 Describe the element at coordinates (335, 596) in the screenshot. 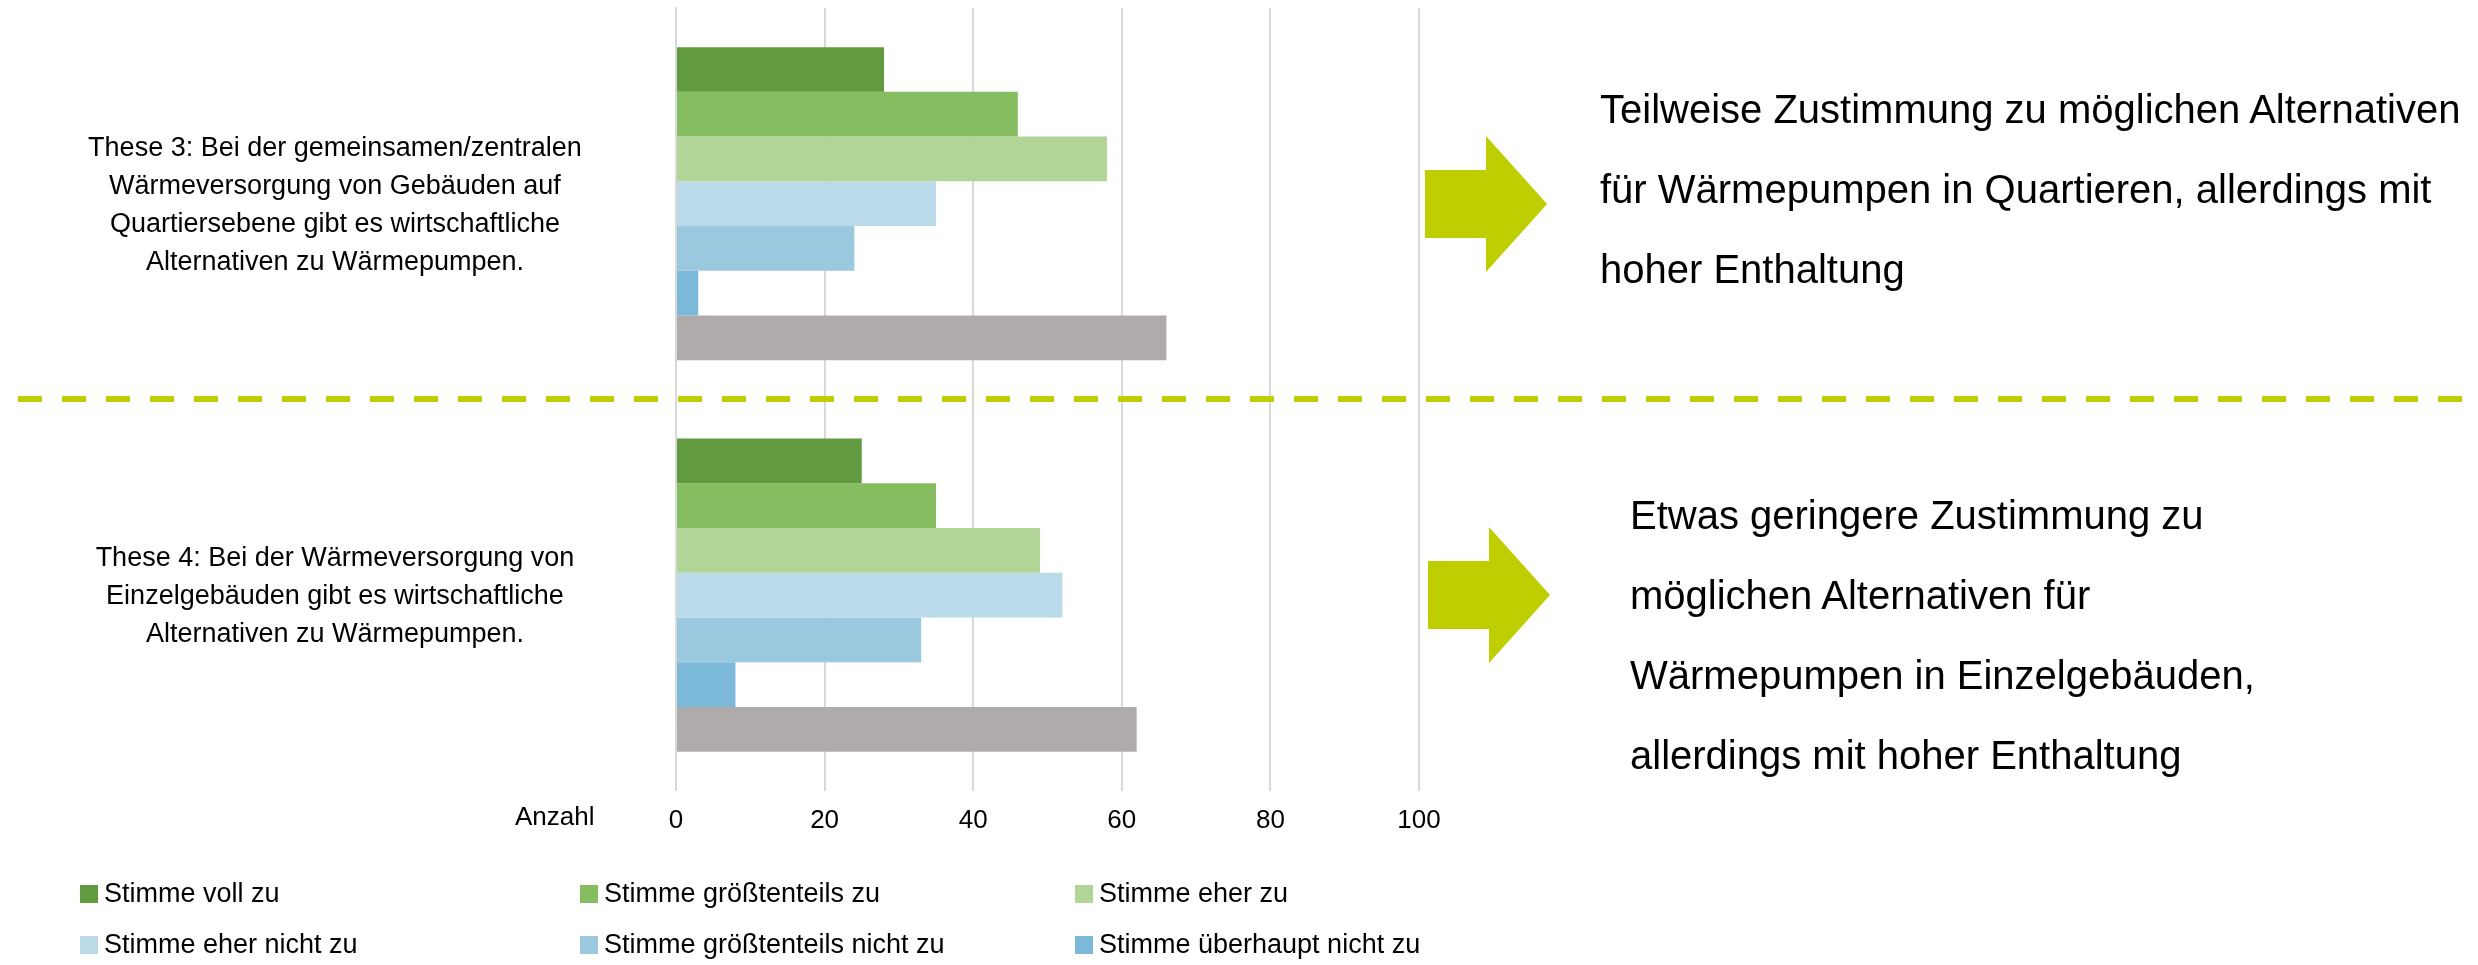

I see `y-tick-label: These 4: Bei der Wärmeversorgung von Einzelgebäuden gibt es wirtschaftliche Alternativen zu Wärmepumpen.` at that location.